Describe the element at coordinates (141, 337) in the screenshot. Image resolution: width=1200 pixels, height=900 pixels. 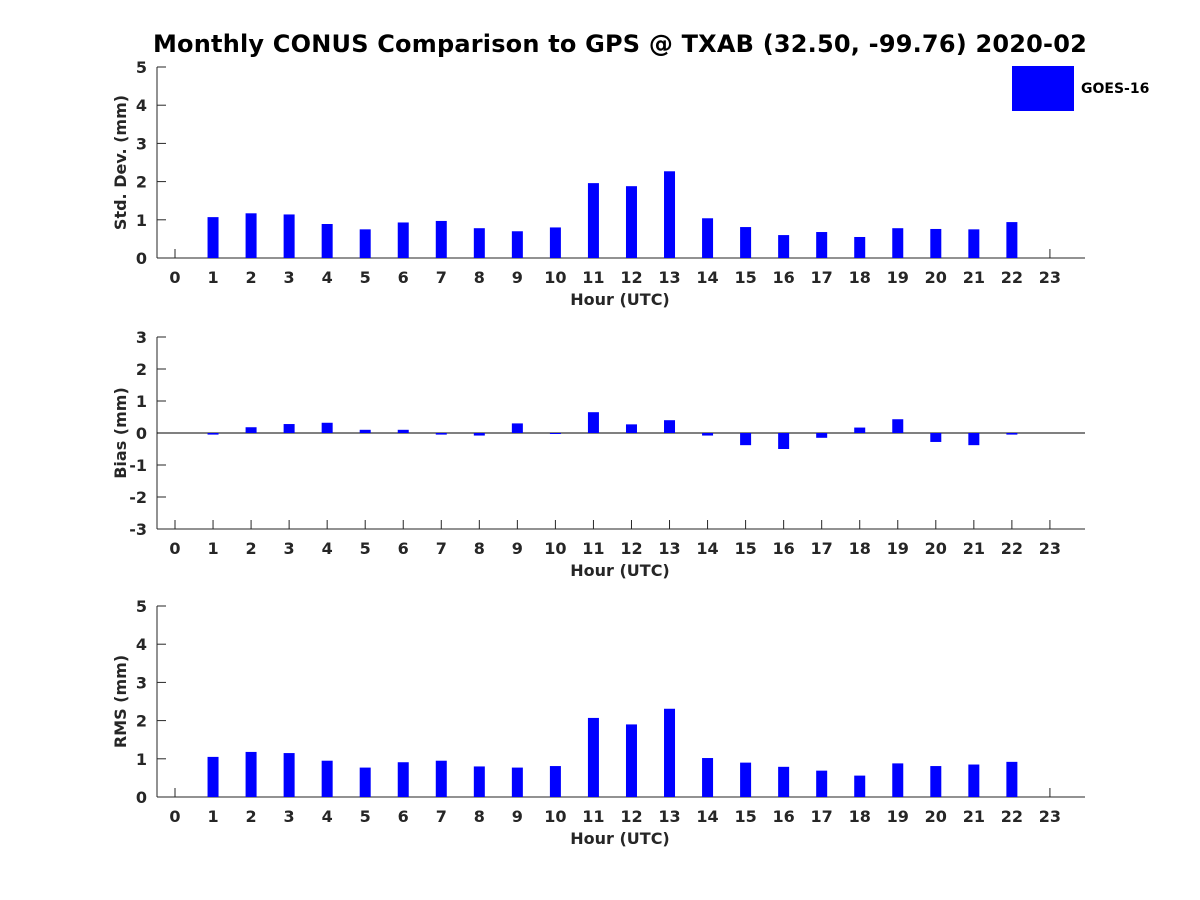
I see `bias-y-tick-label: 3` at that location.